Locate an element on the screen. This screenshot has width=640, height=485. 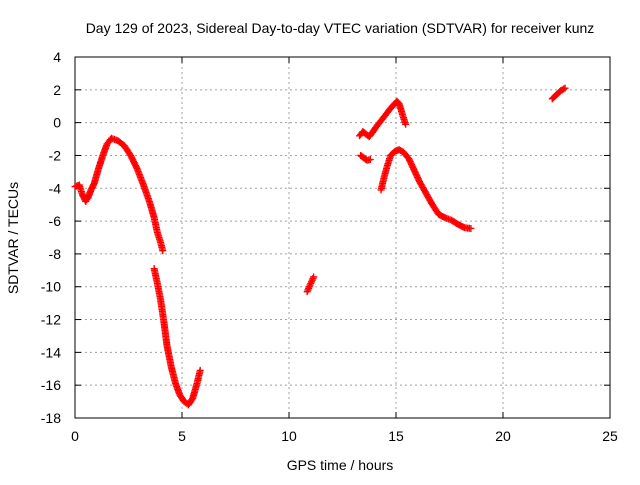
y-axis-title: SDTVAR / TECUs is located at coordinates (13, 238).